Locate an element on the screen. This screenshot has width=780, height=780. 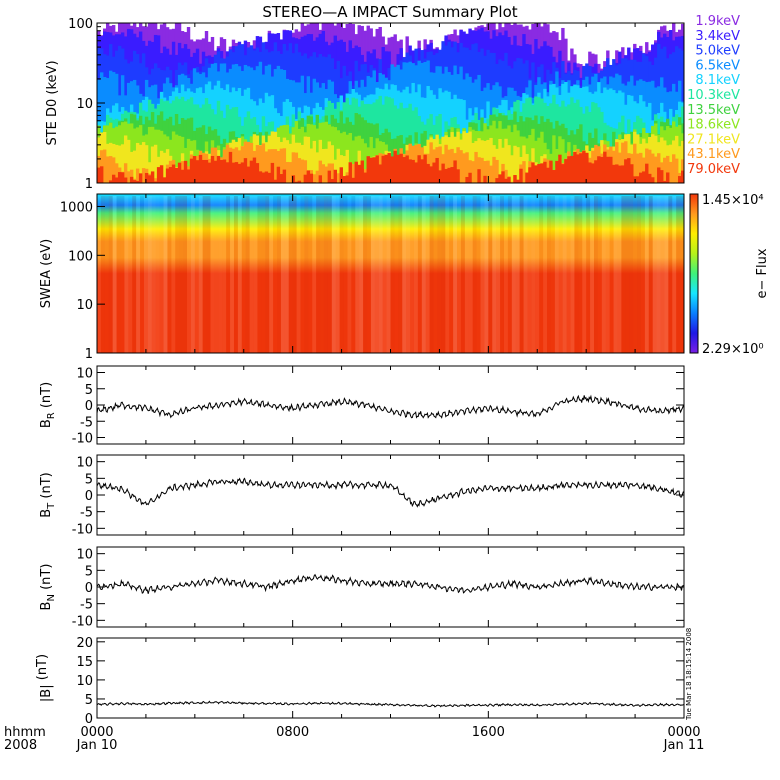
time-tick-label: 1600 is located at coordinates (488, 732).